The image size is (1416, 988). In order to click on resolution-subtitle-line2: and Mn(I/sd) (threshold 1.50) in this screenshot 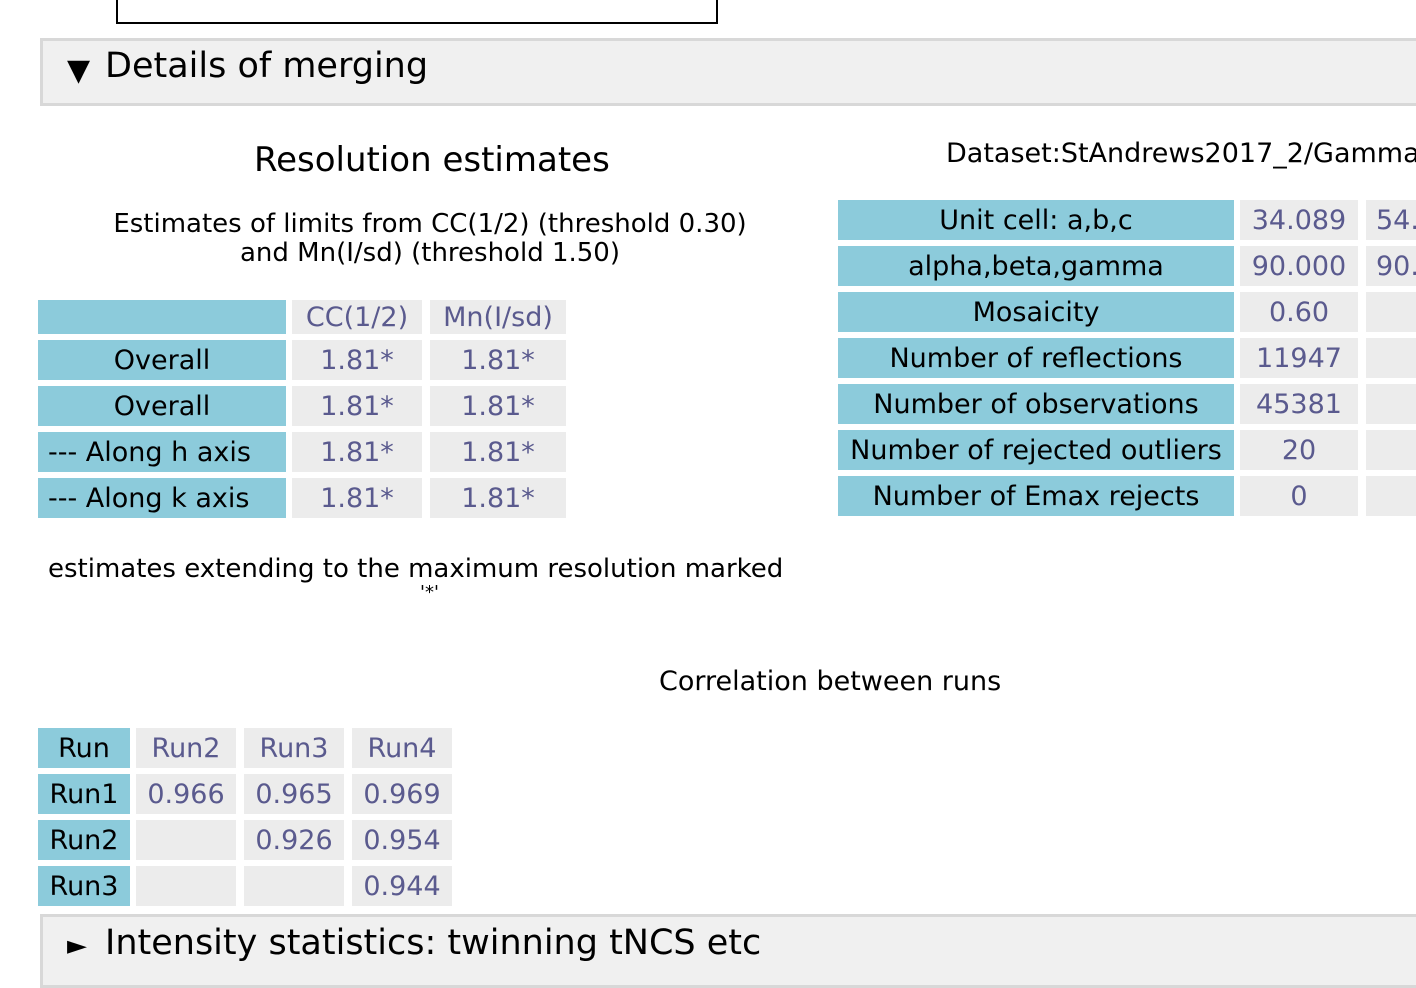, I will do `click(429, 253)`.